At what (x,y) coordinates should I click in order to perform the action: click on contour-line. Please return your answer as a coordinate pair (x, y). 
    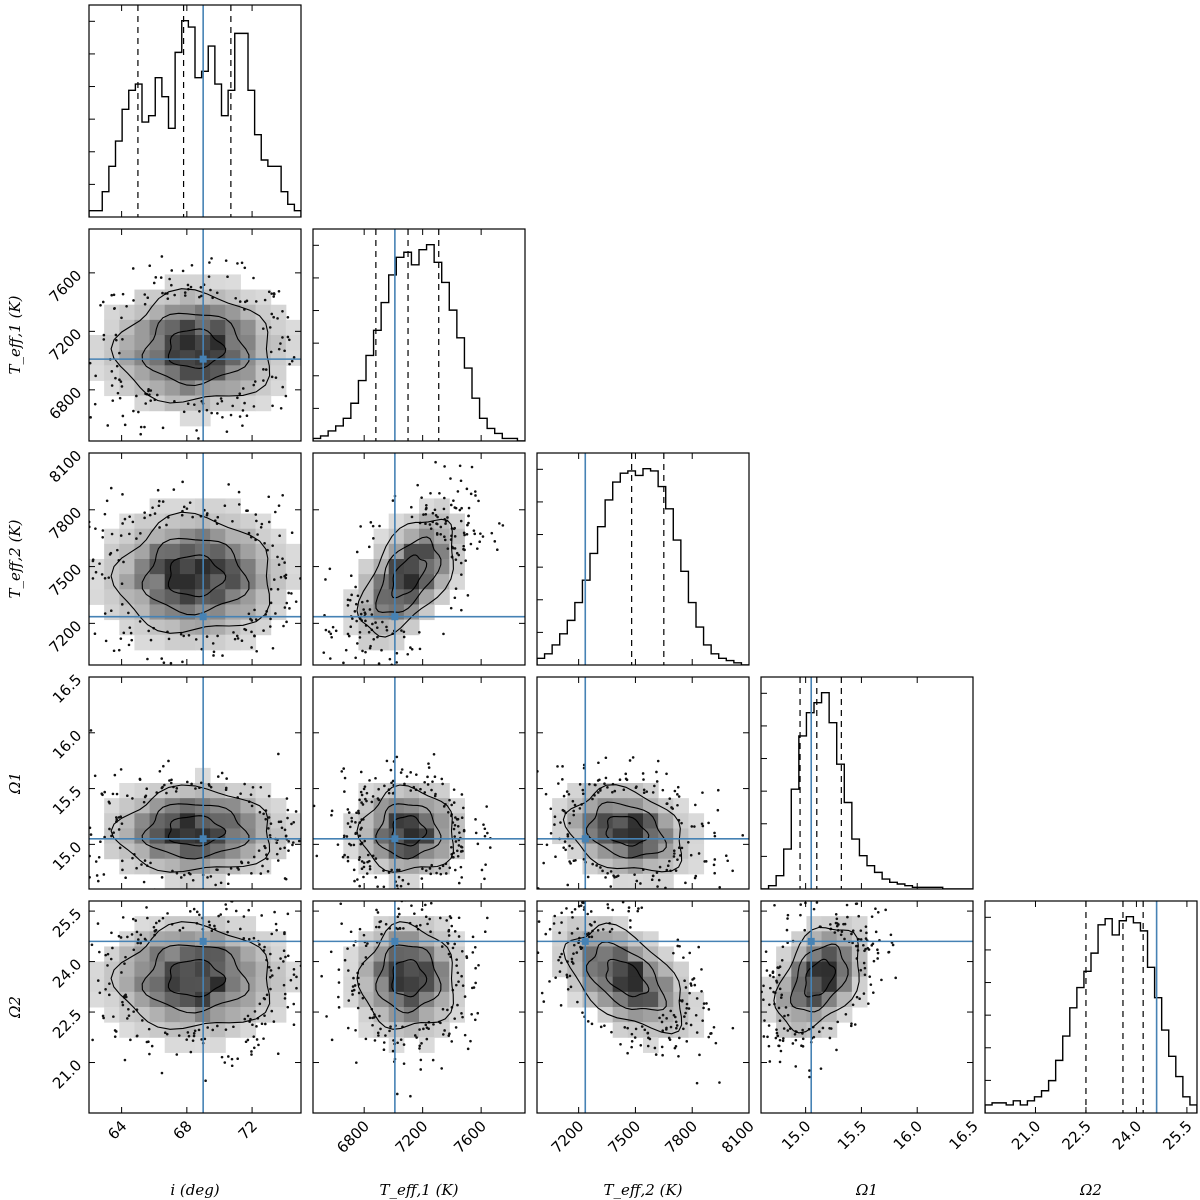
    Looking at the image, I should click on (190, 572).